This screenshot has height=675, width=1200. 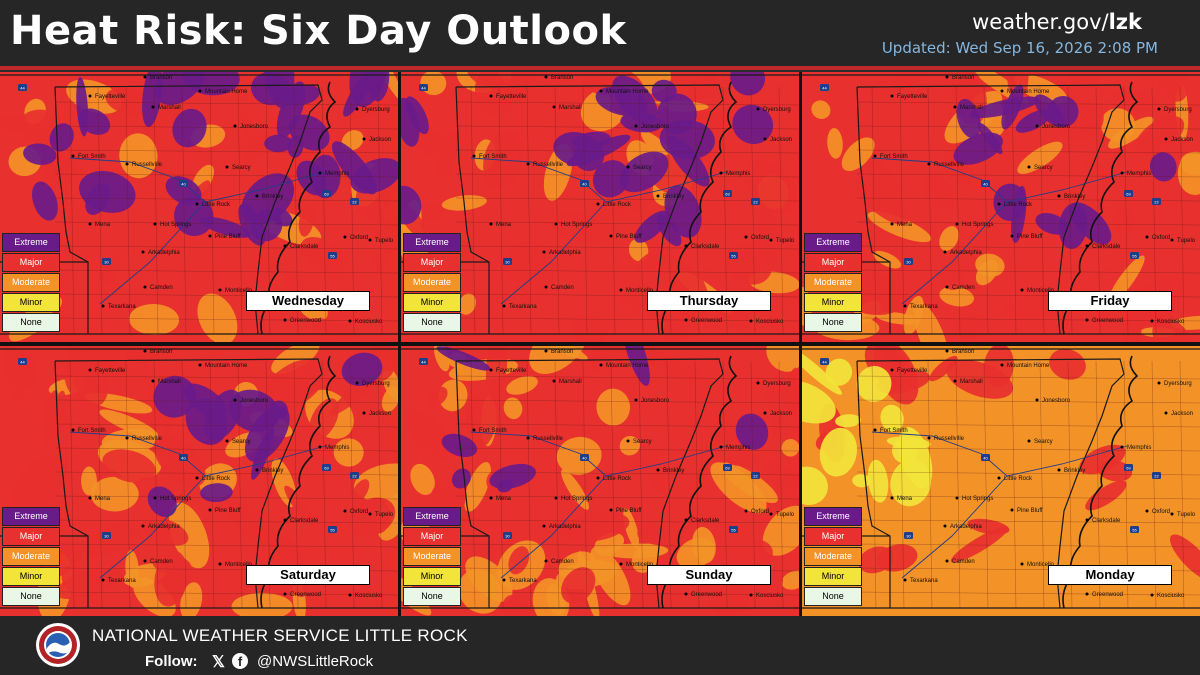 I want to click on city-label: Monticello, so click(x=1041, y=565).